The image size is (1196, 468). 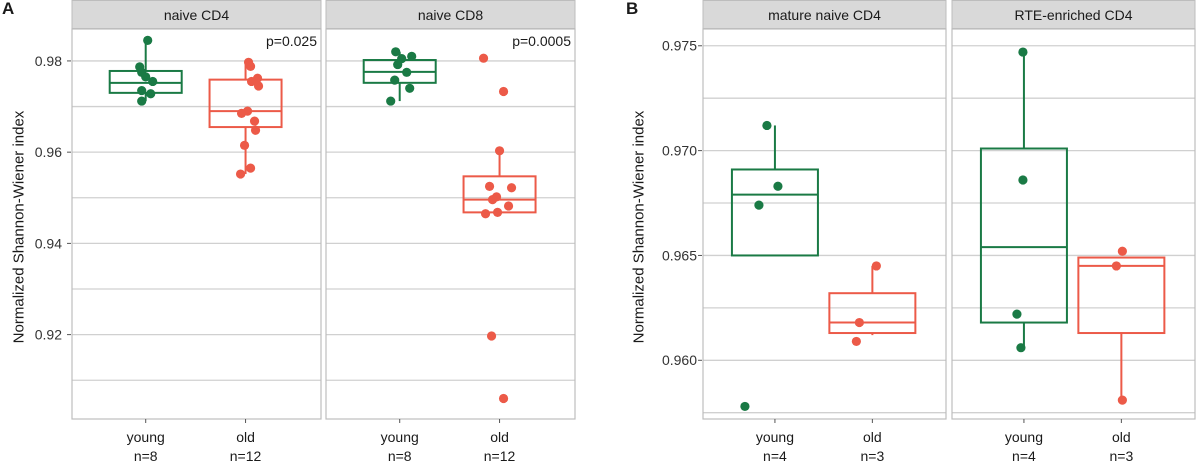 What do you see at coordinates (1121, 437) in the screenshot?
I see `x-tick-label: old` at bounding box center [1121, 437].